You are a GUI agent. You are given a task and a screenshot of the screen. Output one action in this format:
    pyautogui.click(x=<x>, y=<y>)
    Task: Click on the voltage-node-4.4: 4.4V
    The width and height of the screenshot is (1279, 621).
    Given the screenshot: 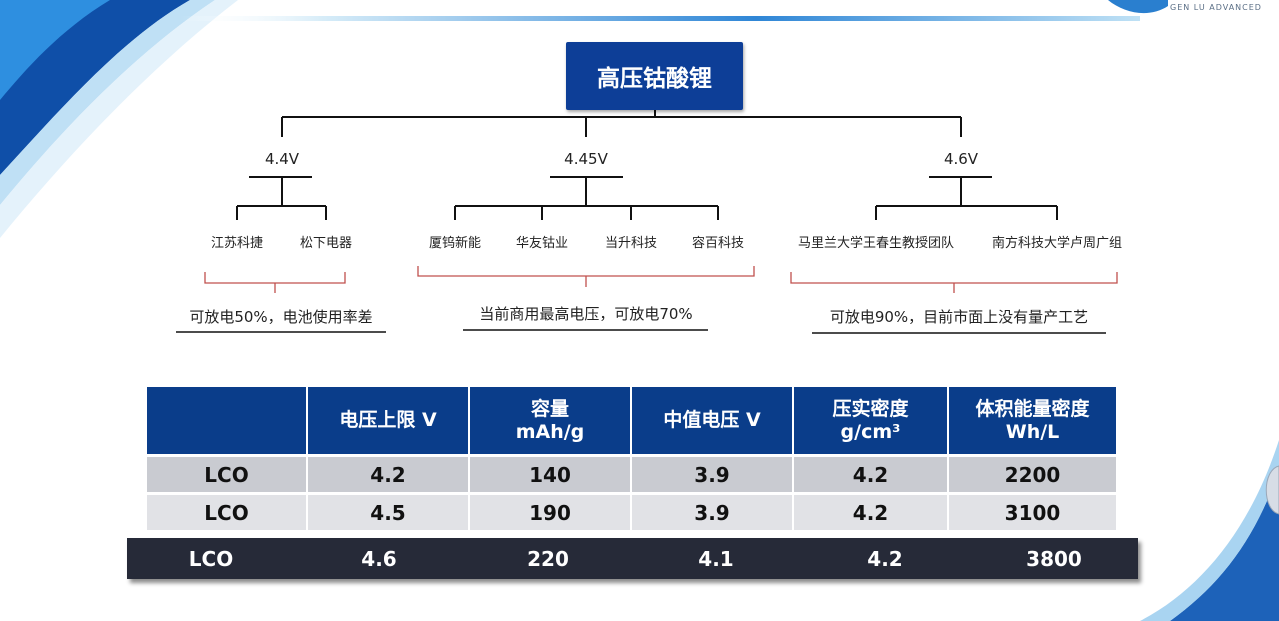 What is the action you would take?
    pyautogui.click(x=282, y=159)
    